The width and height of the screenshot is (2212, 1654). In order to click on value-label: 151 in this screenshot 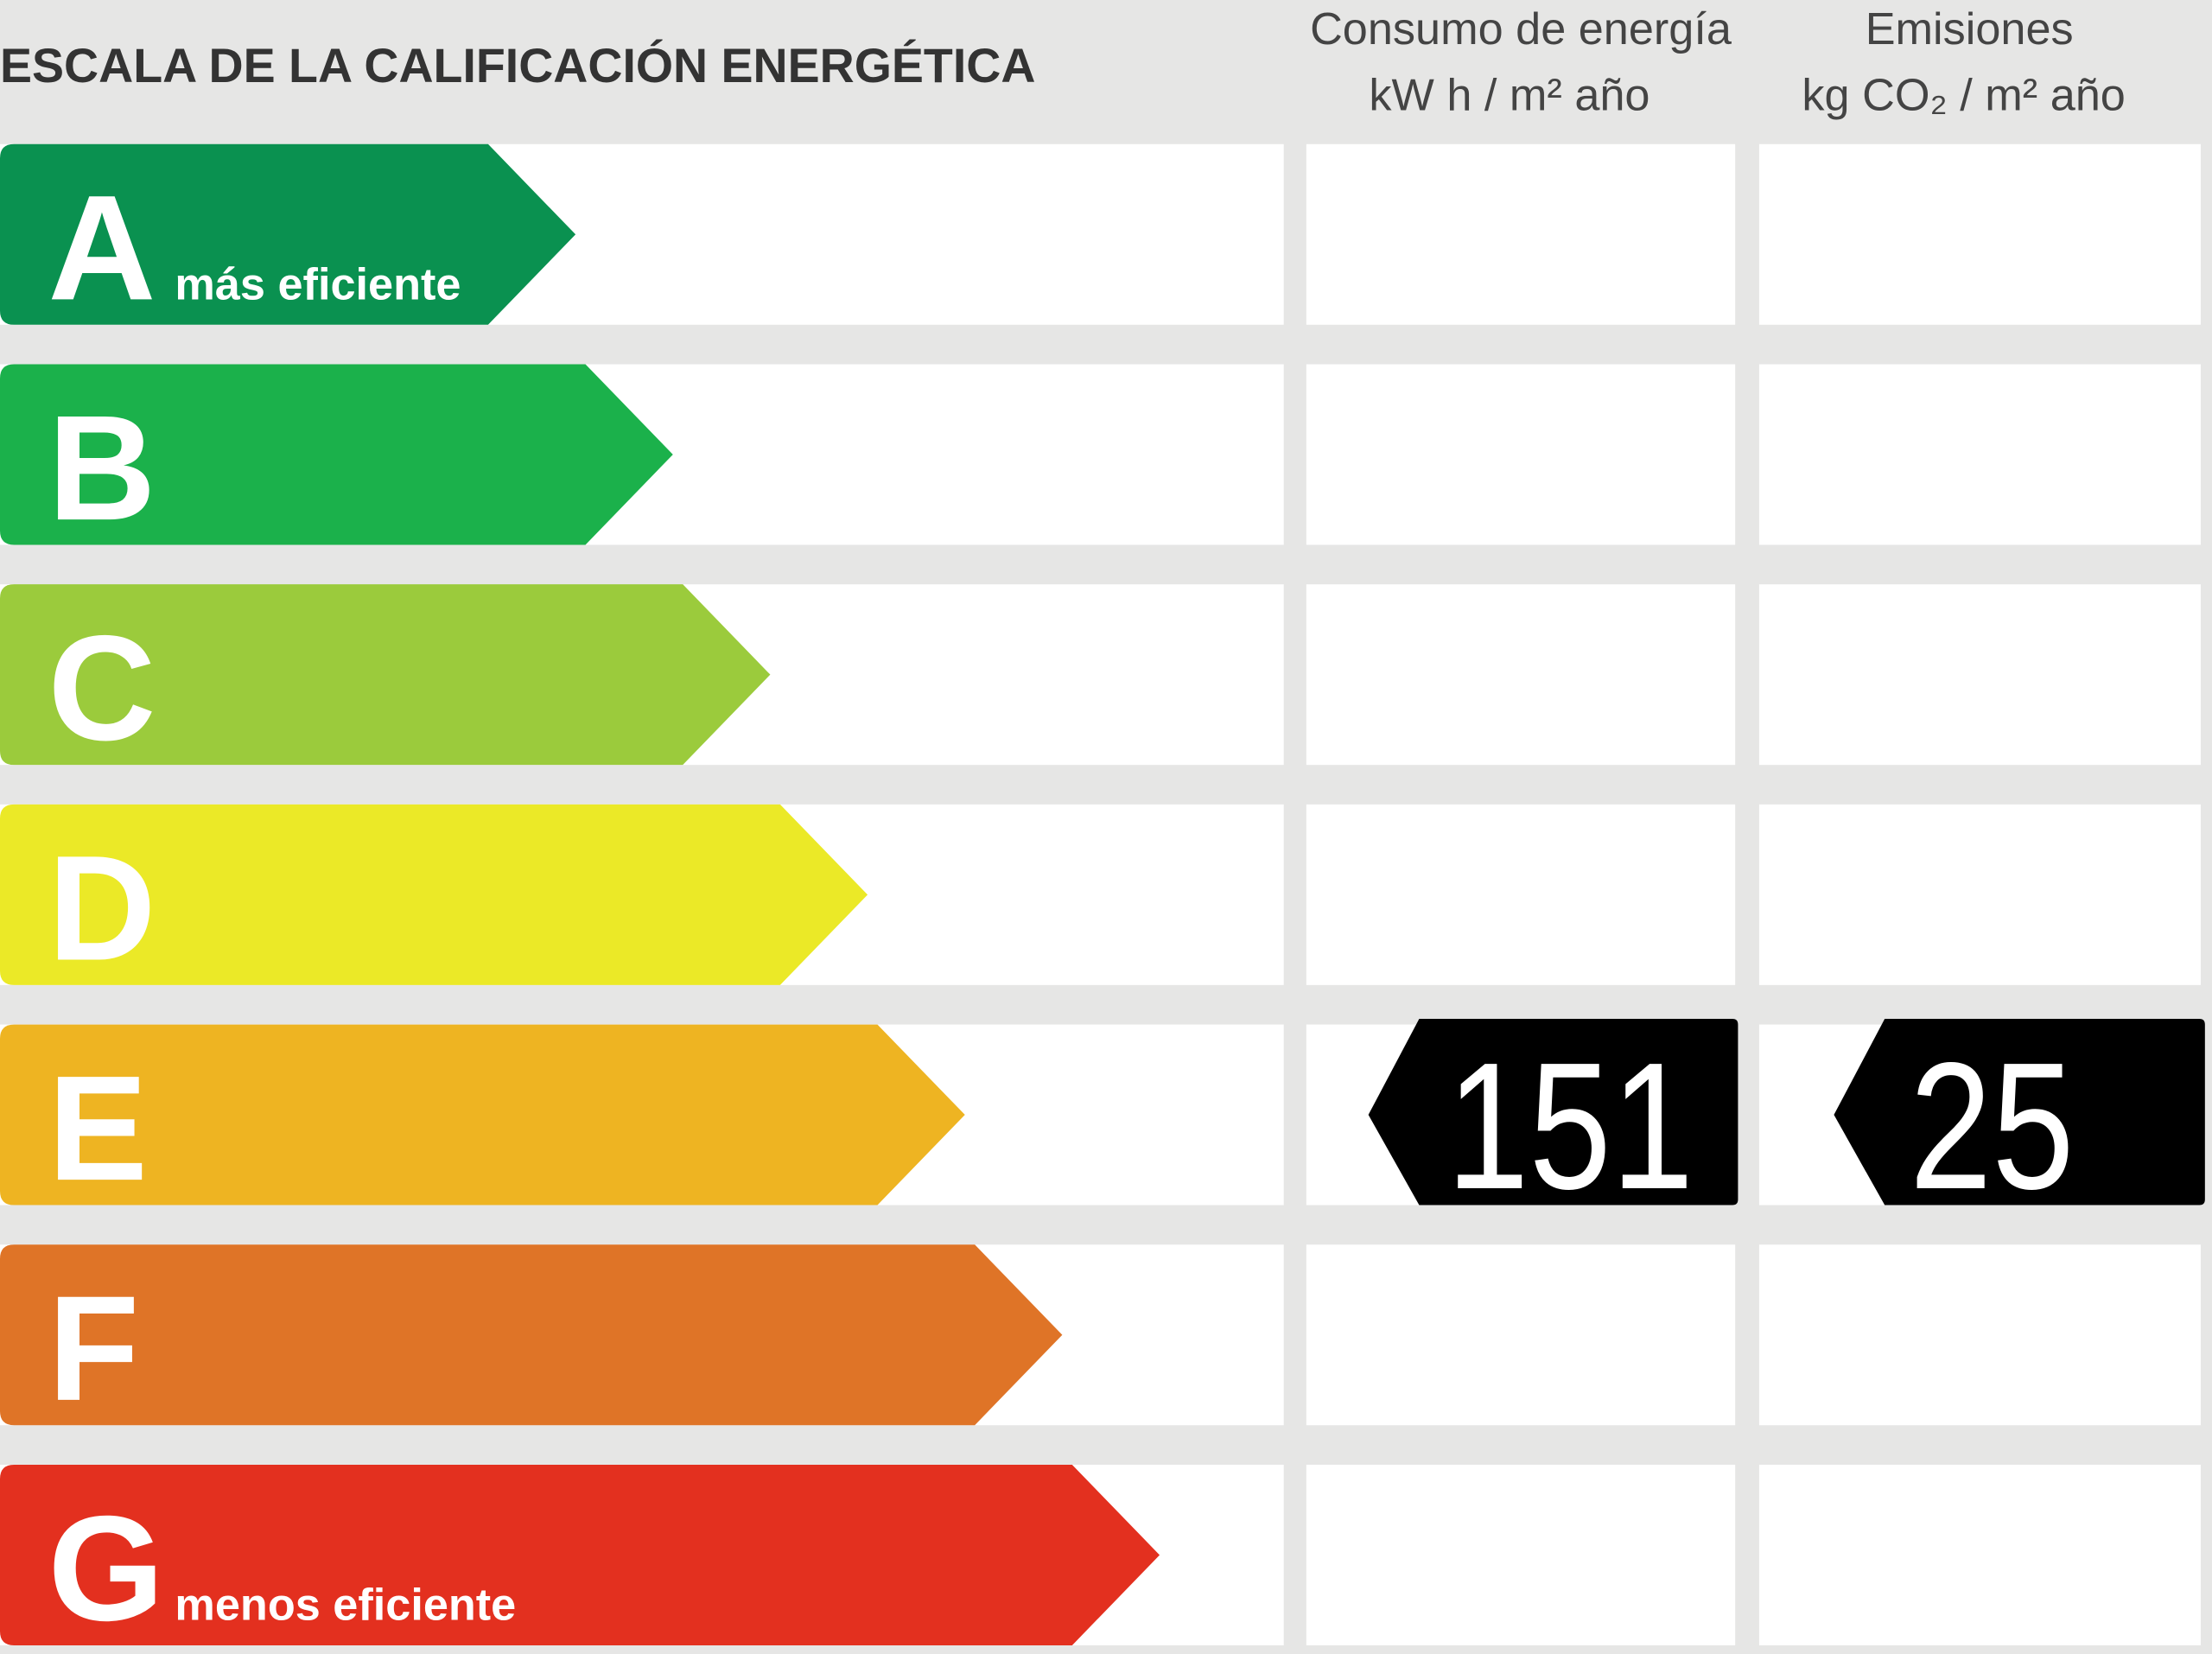, I will do `click(1570, 1126)`.